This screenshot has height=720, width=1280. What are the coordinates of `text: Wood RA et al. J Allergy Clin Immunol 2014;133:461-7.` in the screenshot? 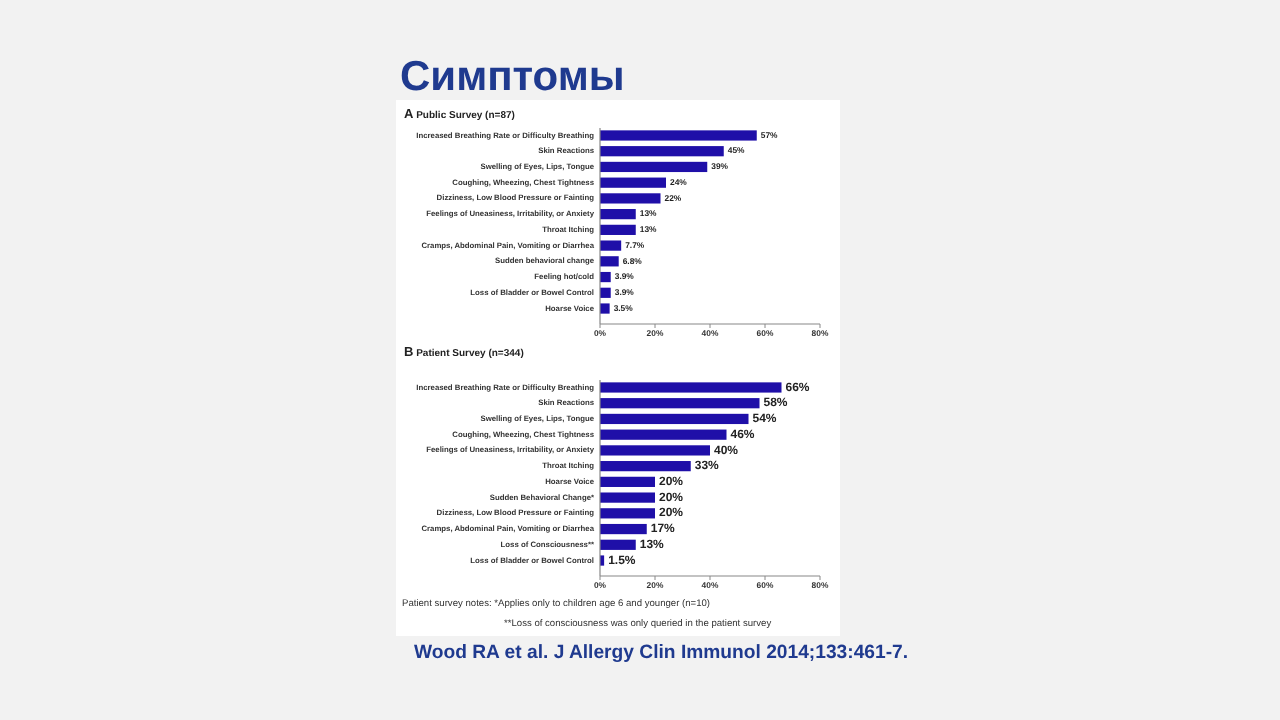 It's located at (661, 653).